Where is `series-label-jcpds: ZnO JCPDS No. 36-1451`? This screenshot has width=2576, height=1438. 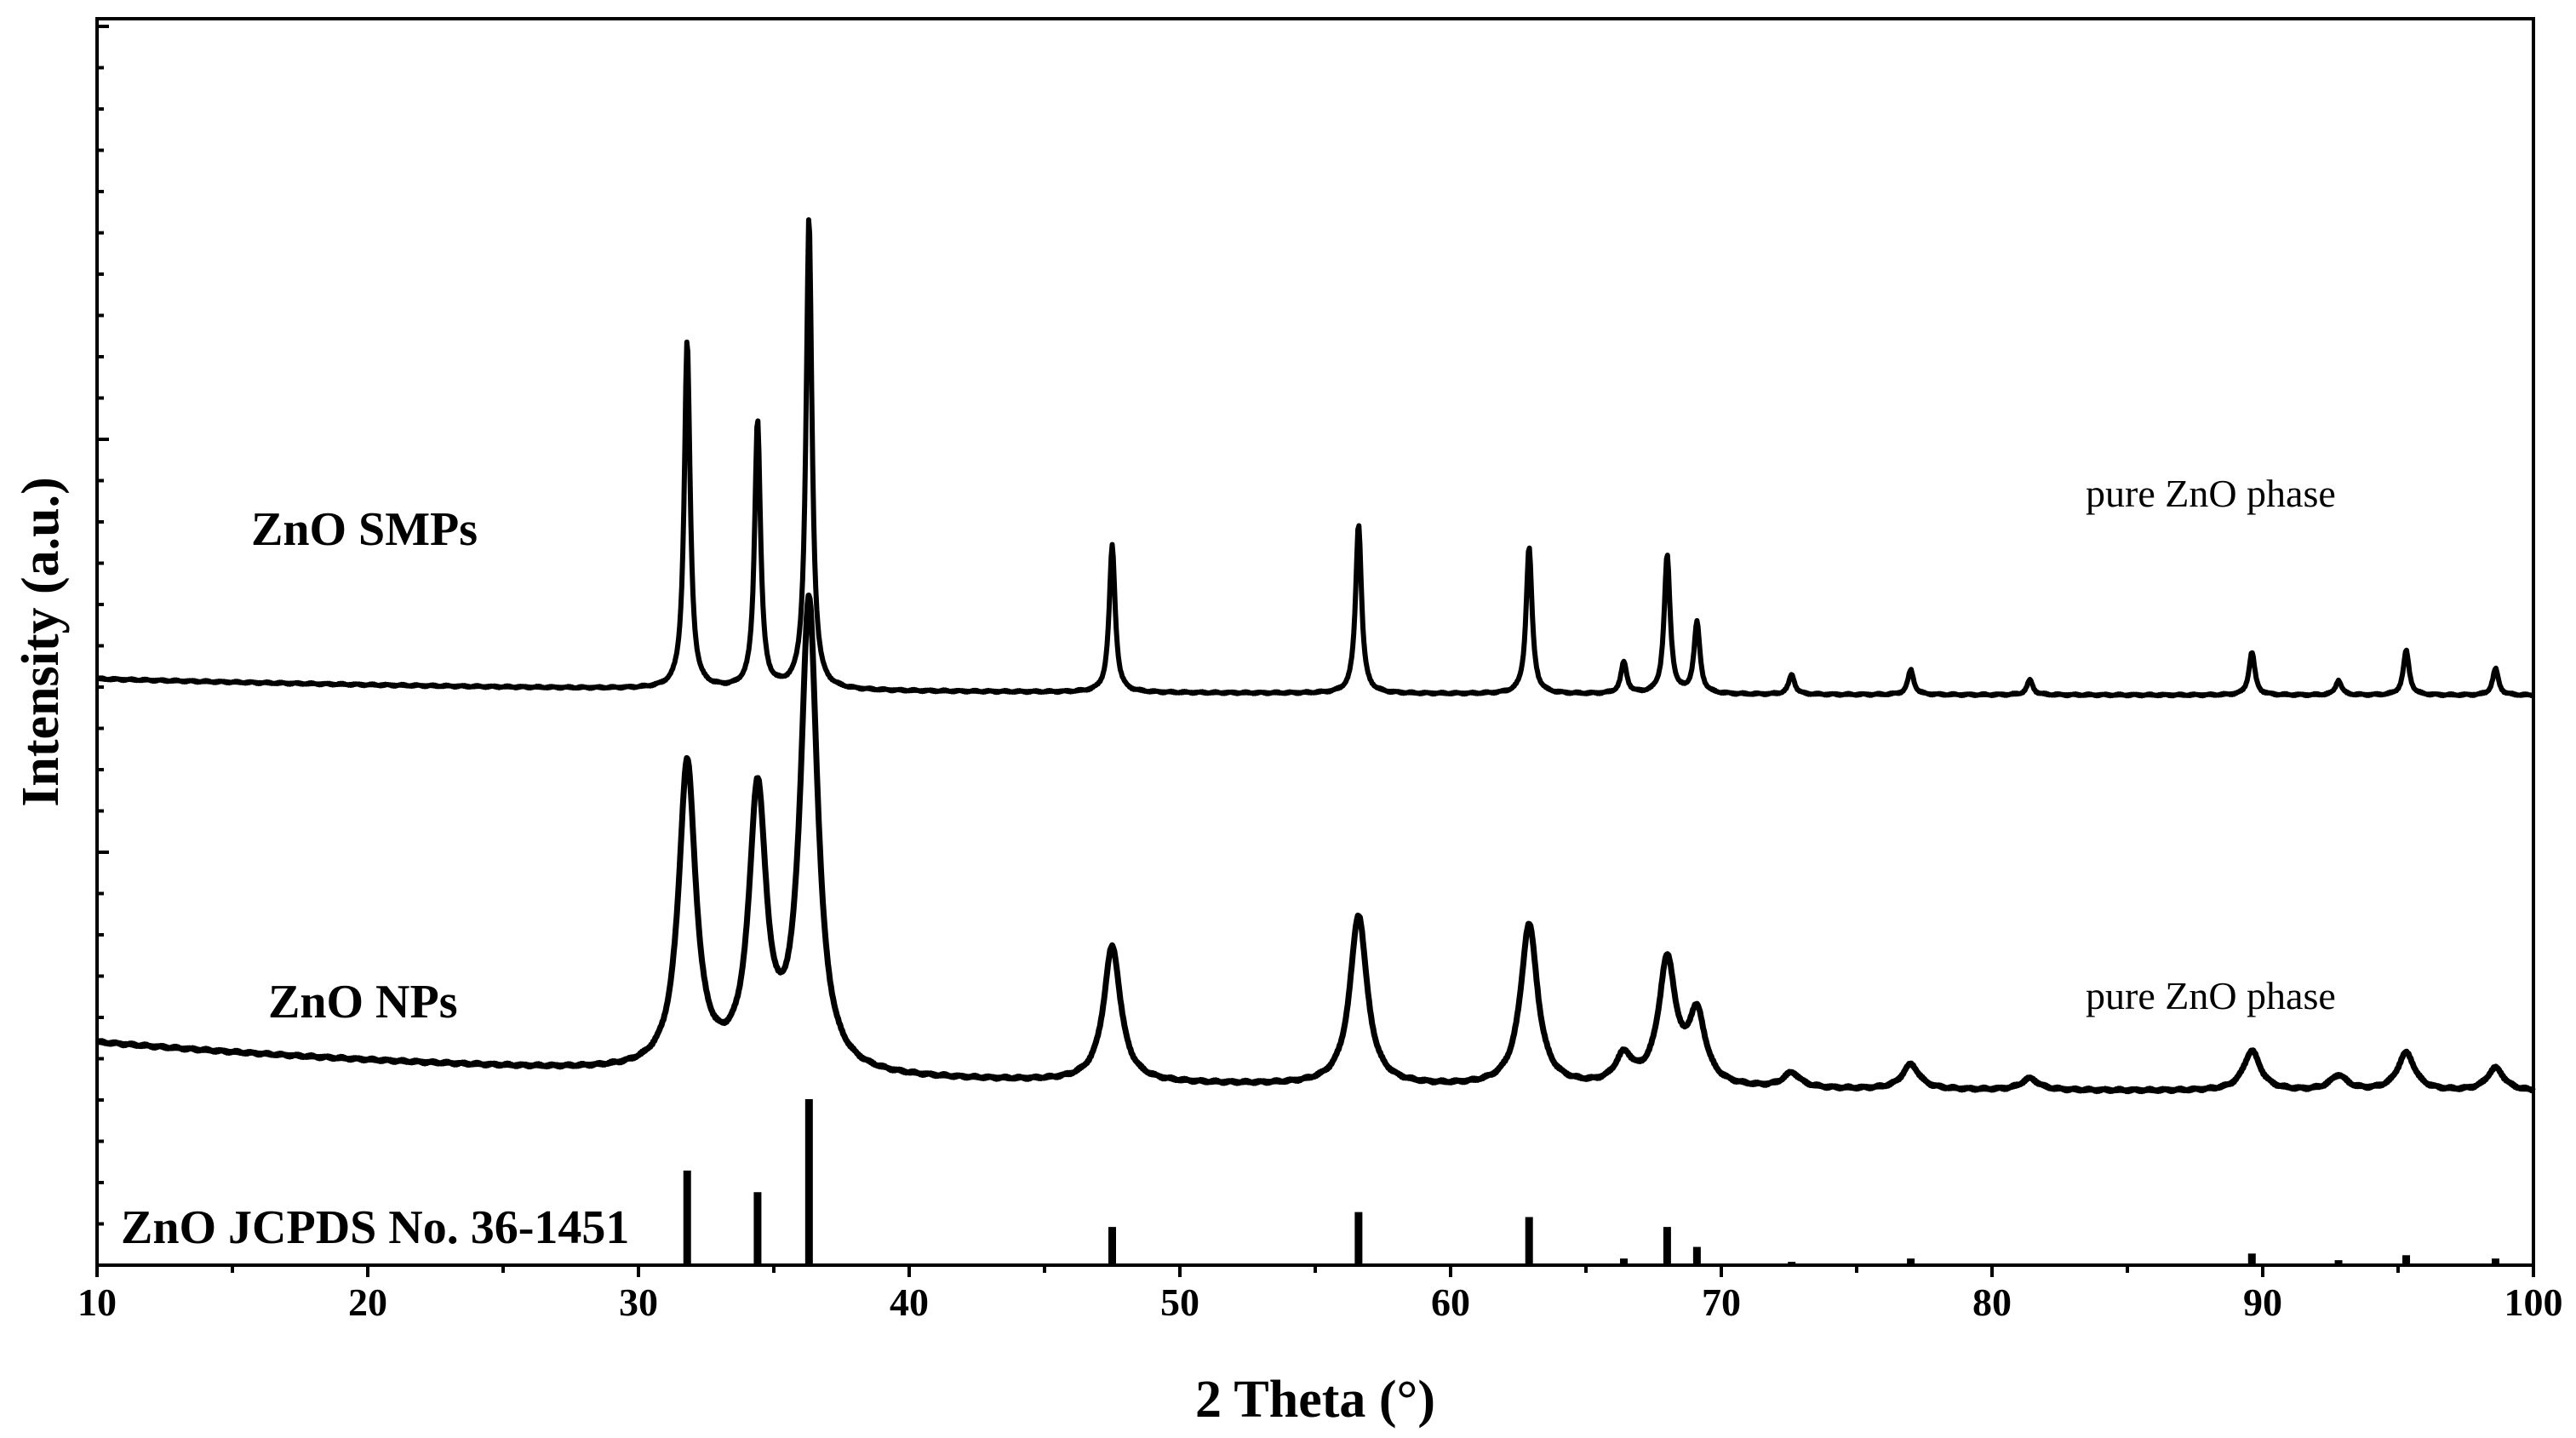 series-label-jcpds: ZnO JCPDS No. 36-1451 is located at coordinates (375, 1228).